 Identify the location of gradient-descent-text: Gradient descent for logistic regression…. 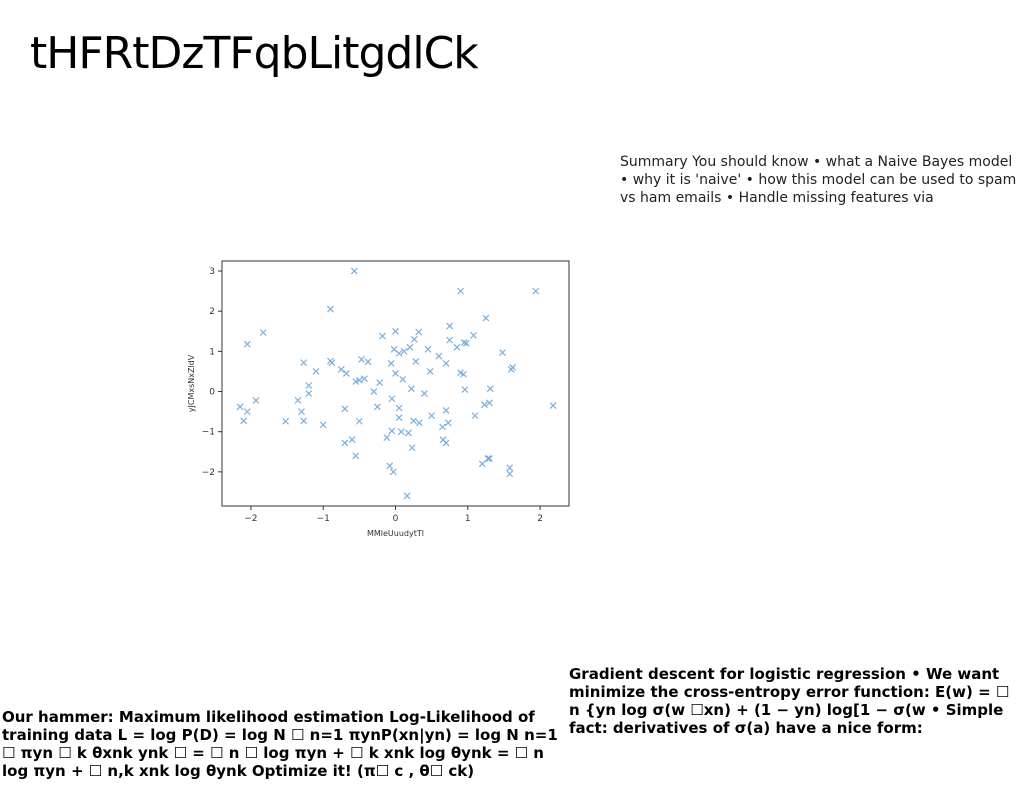
(789, 701).